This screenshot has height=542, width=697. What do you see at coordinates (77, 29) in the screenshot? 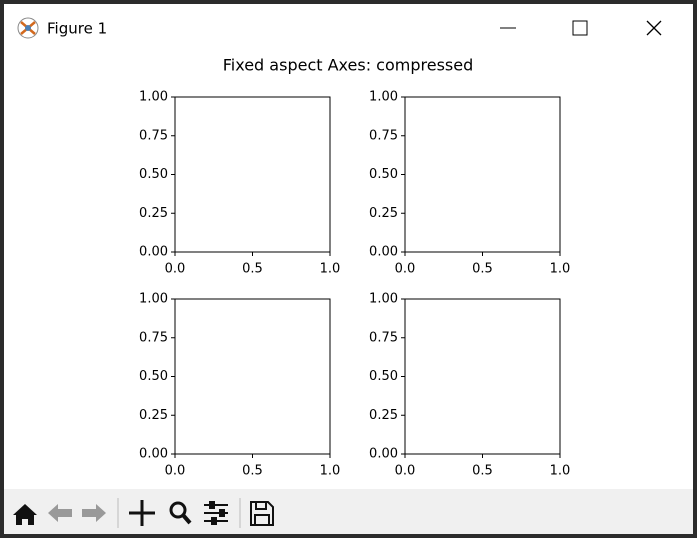
I see `window-title: Figure 1` at bounding box center [77, 29].